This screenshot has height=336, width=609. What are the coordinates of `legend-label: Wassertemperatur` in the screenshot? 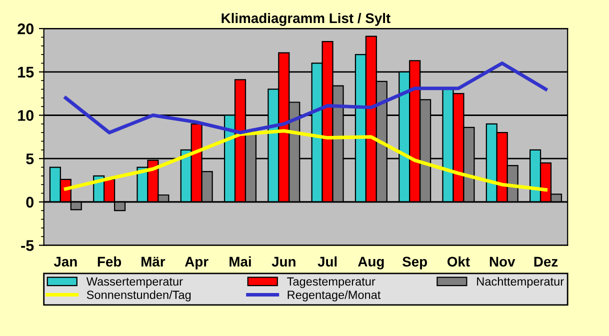 It's located at (134, 282).